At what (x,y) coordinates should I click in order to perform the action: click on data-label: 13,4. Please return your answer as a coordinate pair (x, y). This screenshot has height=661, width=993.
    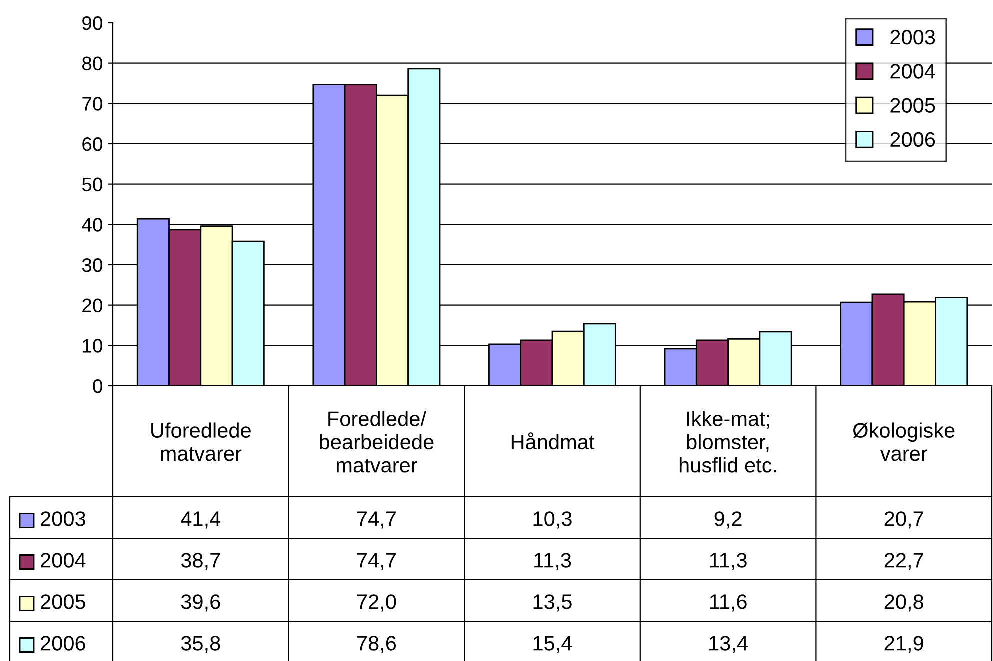
    Looking at the image, I should click on (729, 645).